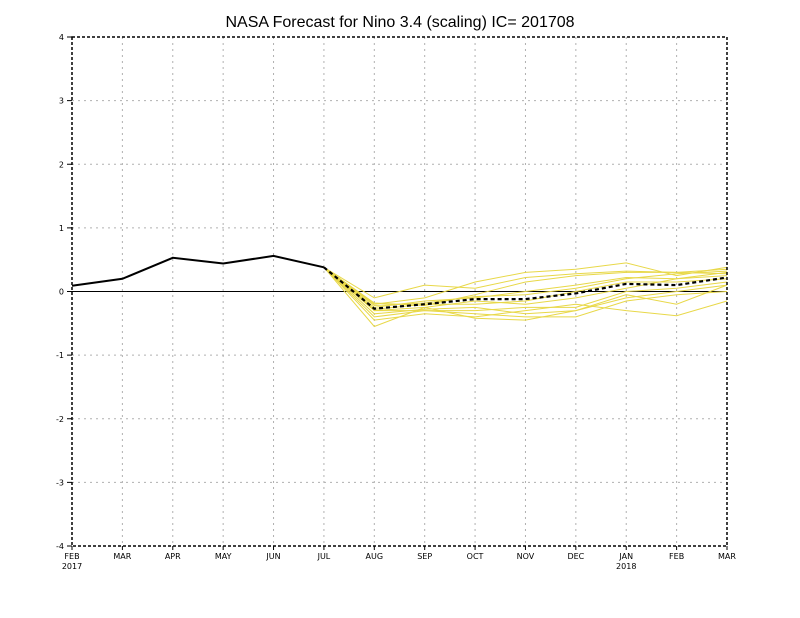 This screenshot has height=618, width=800. What do you see at coordinates (61, 292) in the screenshot?
I see `y-tick-label: 0` at bounding box center [61, 292].